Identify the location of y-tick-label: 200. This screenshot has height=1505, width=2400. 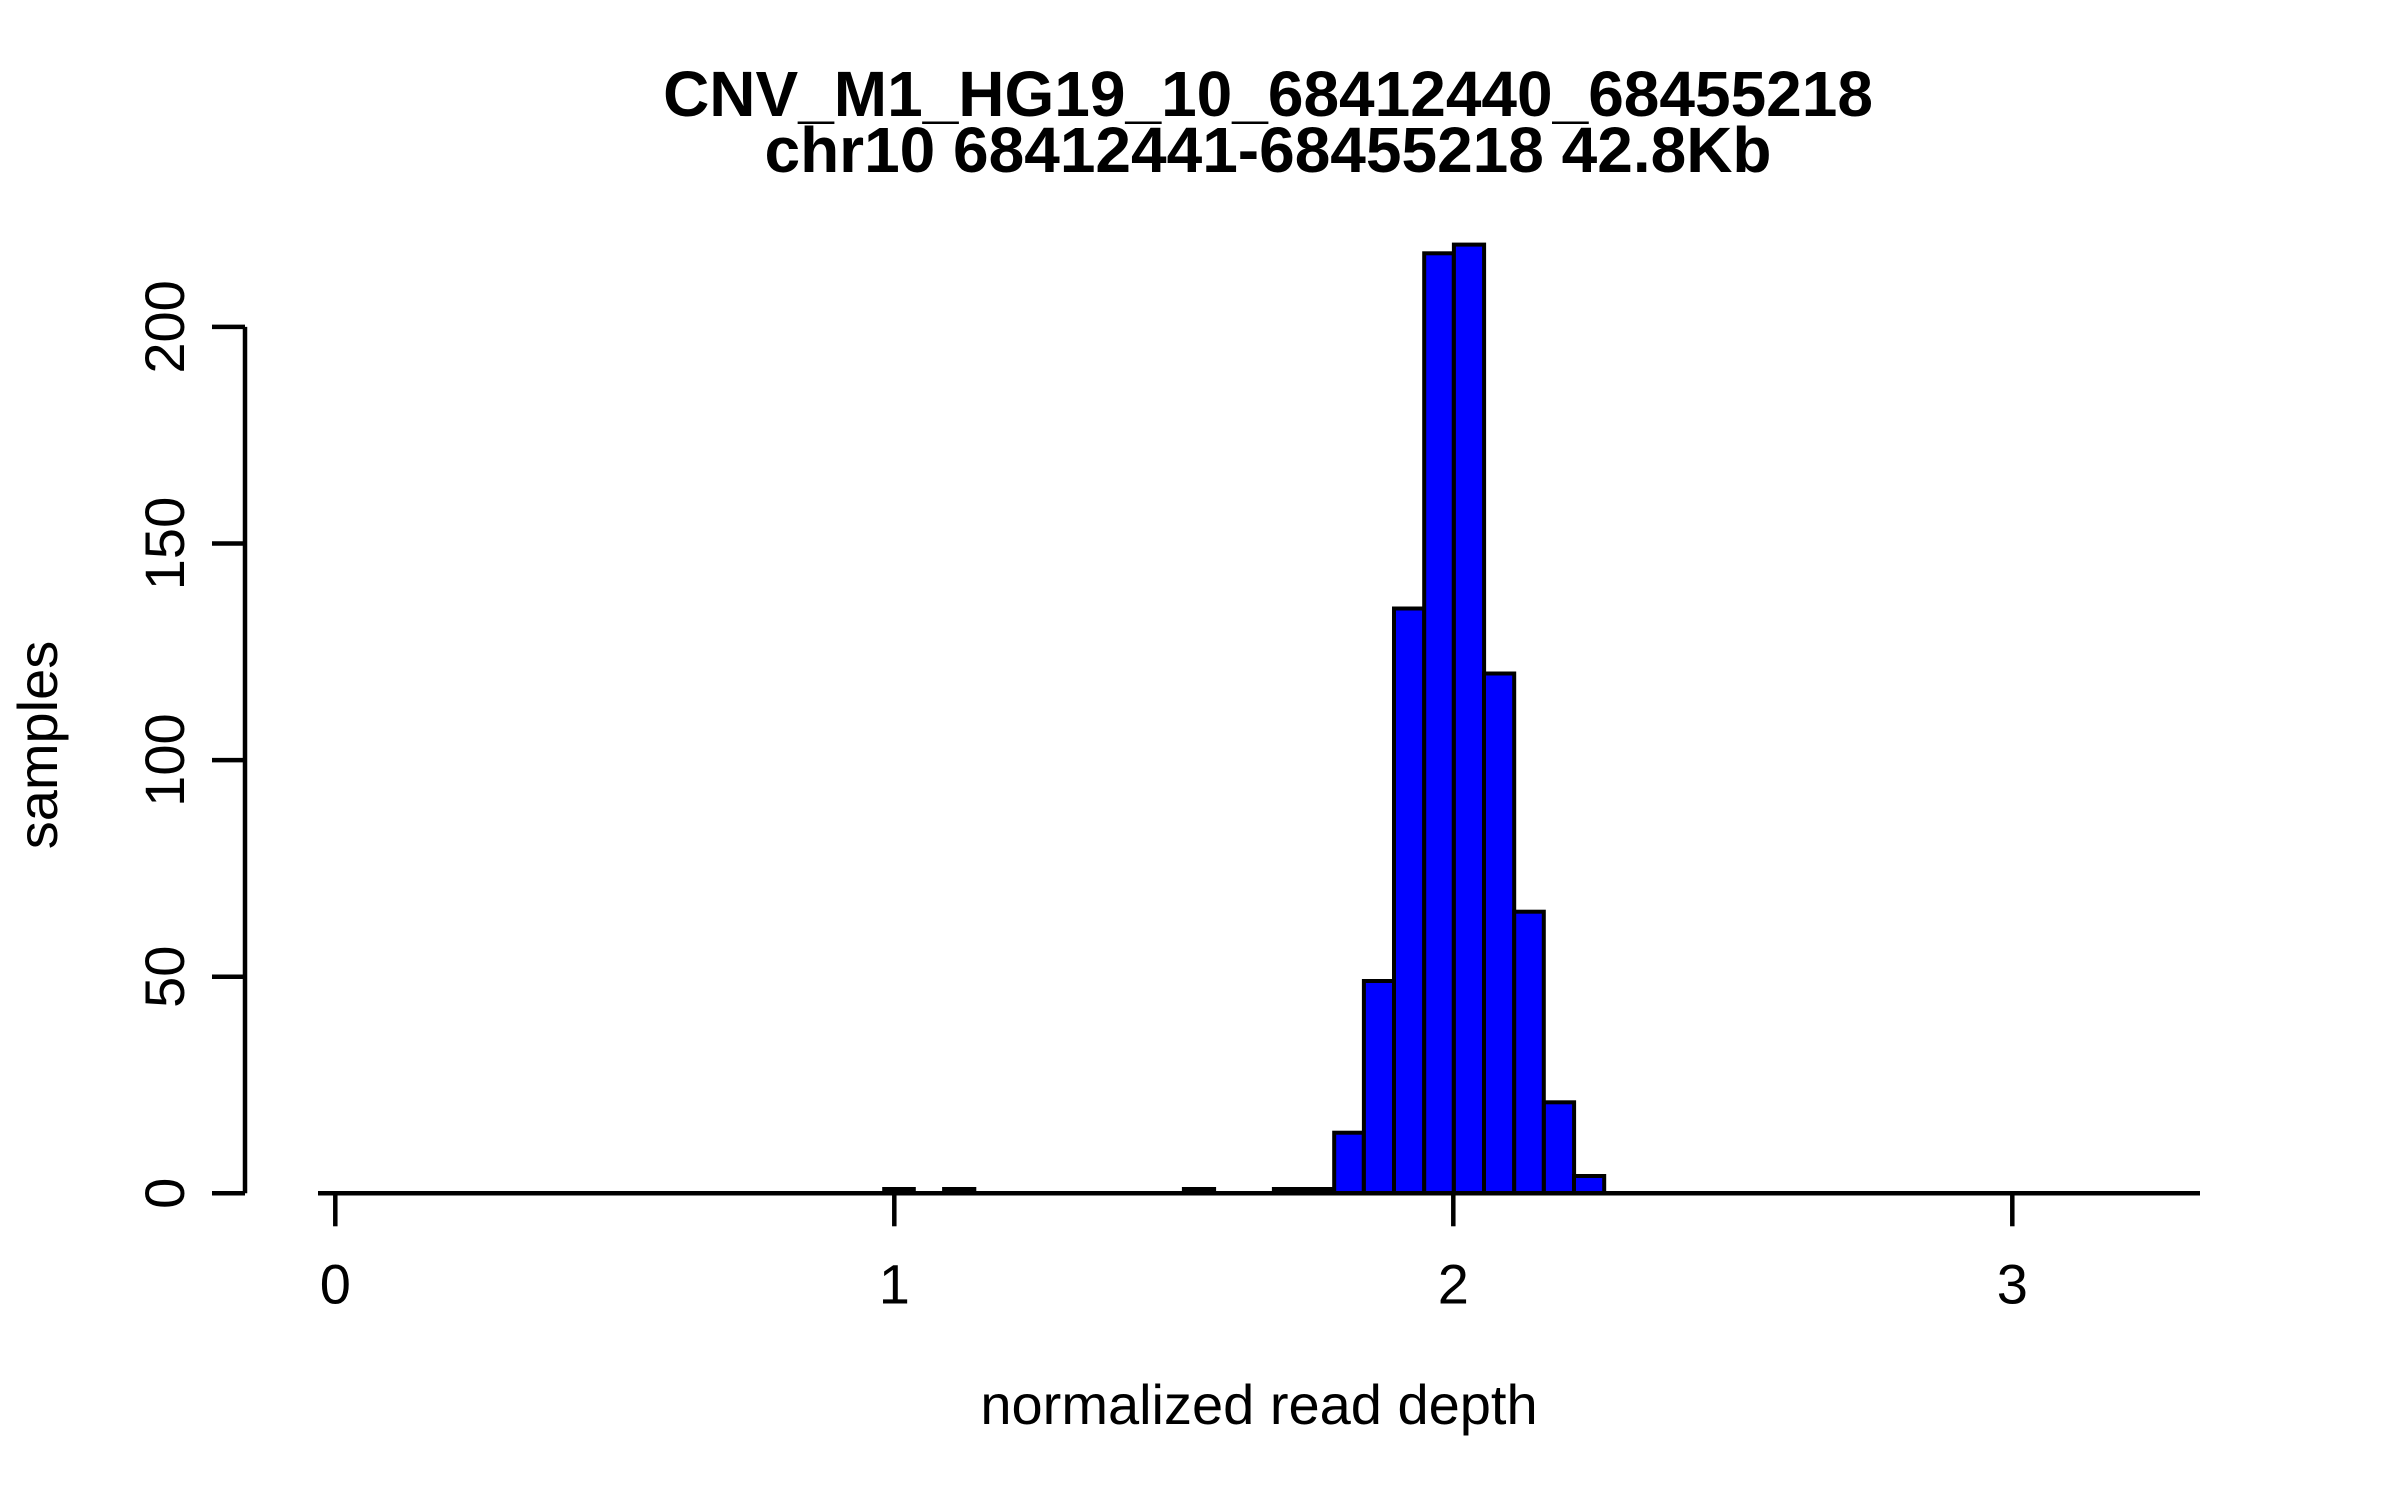
(164, 326).